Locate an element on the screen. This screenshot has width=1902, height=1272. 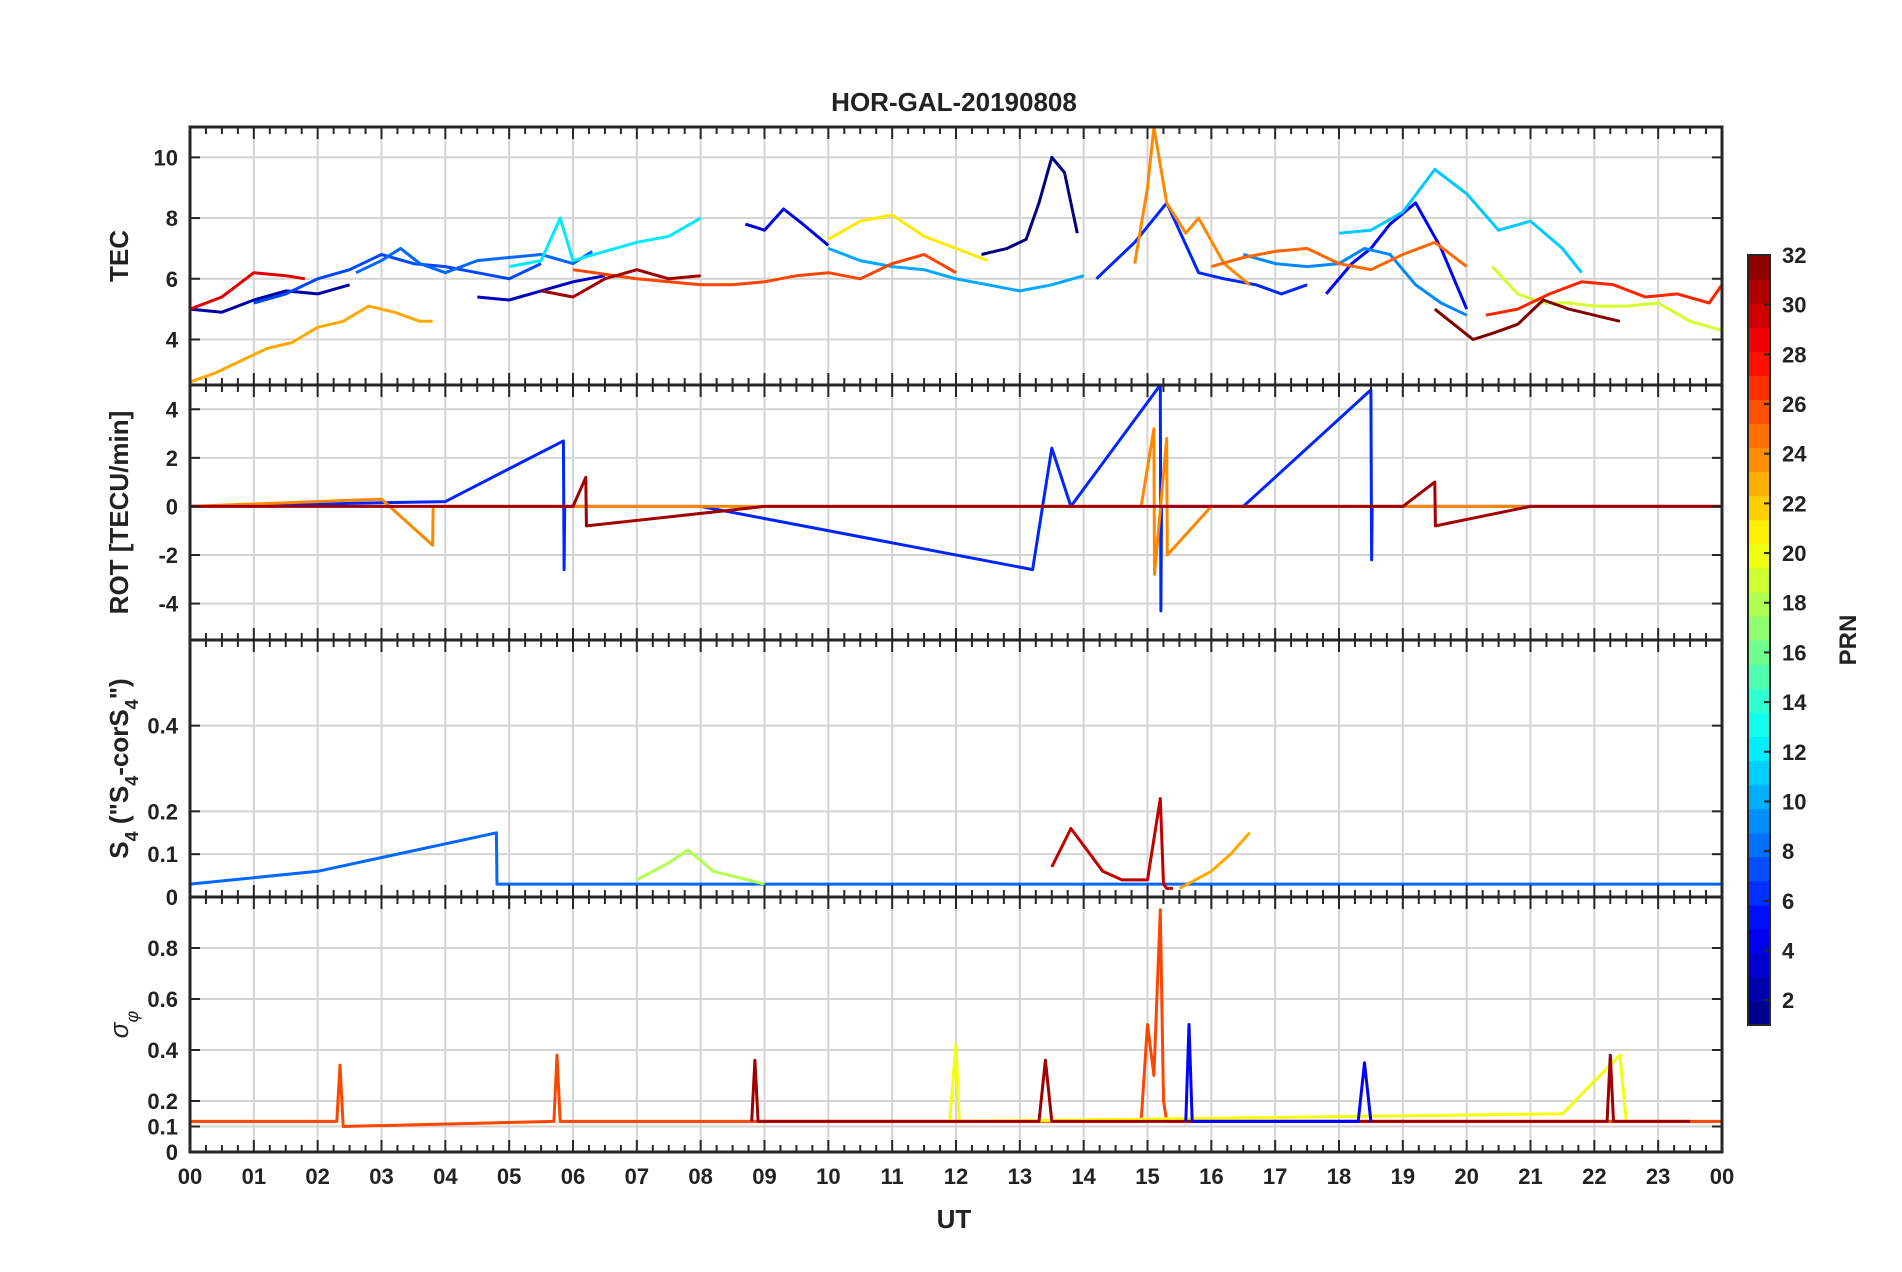
x-tick-label: 03 is located at coordinates (381, 1176).